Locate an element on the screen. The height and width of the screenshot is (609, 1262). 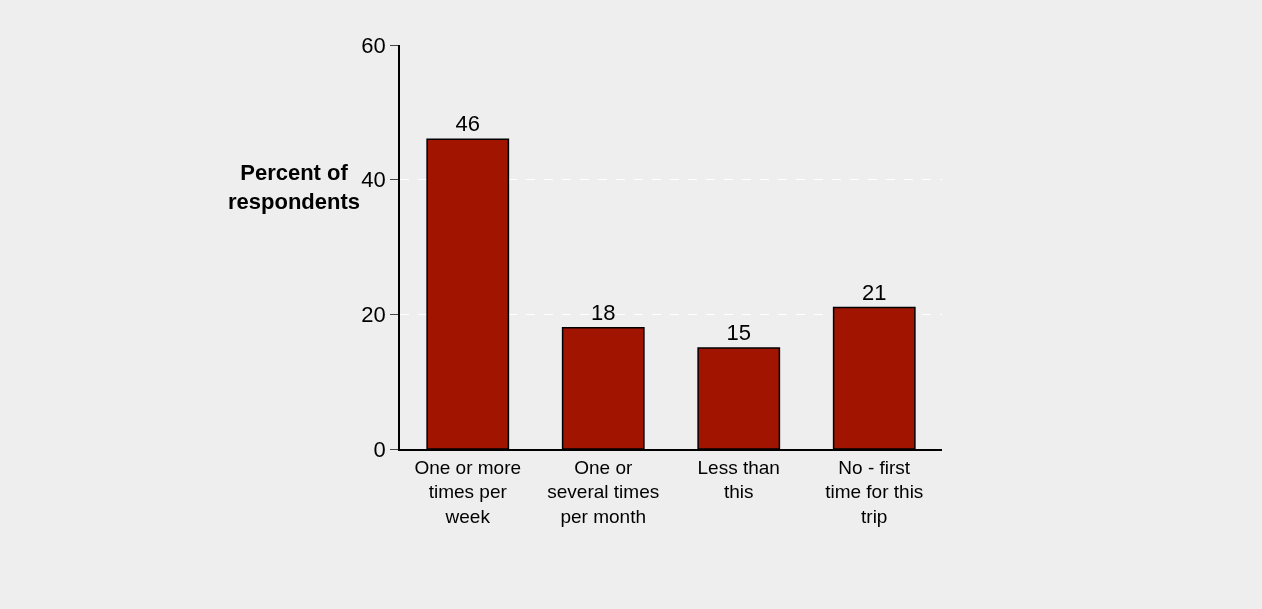
y-tick-label: 20 is located at coordinates (373, 315).